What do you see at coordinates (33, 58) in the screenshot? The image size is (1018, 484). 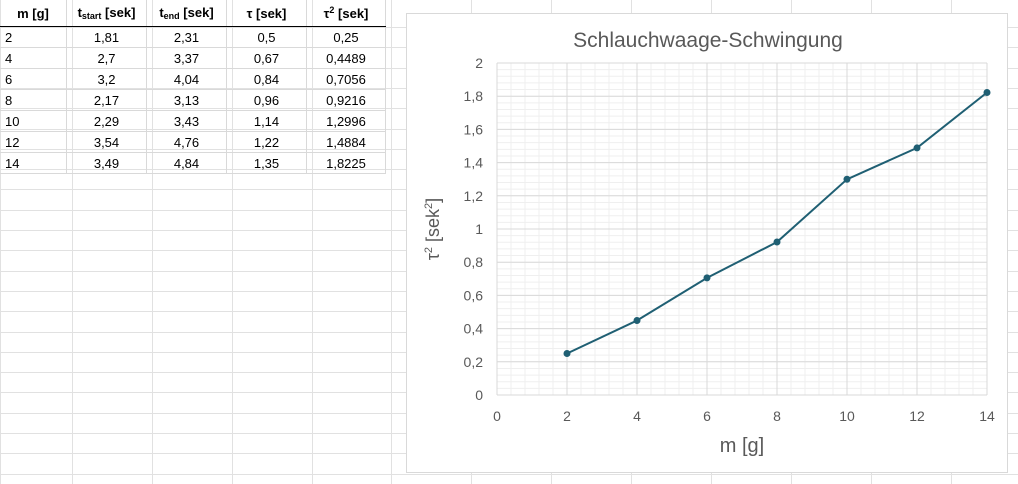 I see `table-cell: 4` at bounding box center [33, 58].